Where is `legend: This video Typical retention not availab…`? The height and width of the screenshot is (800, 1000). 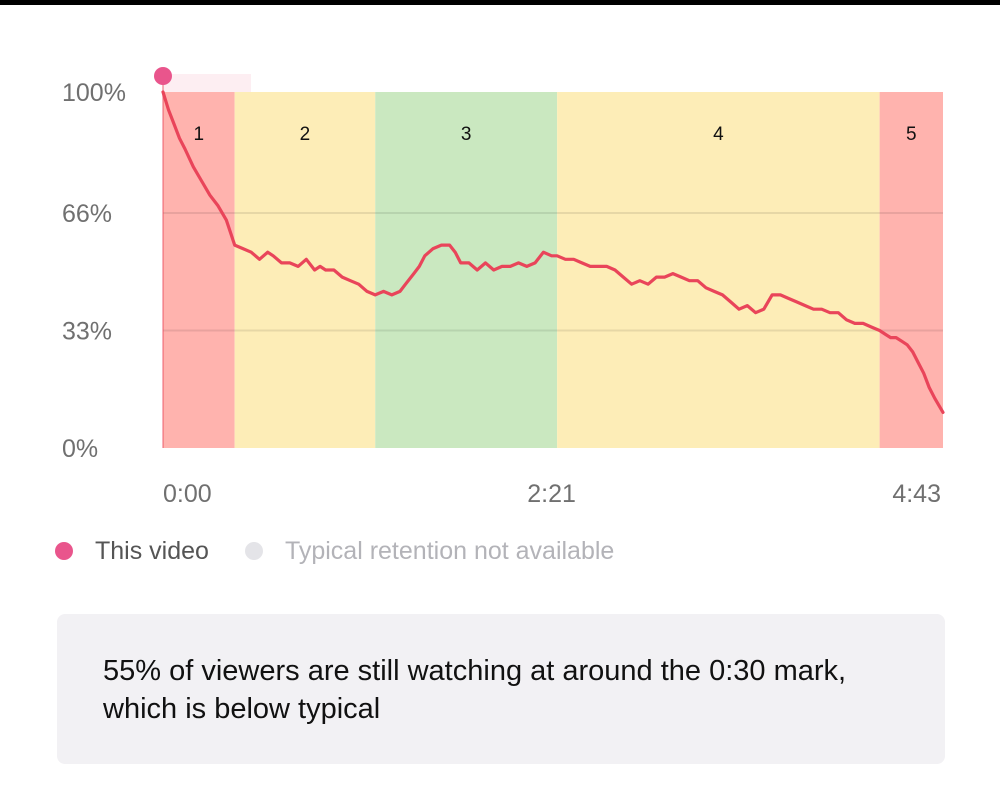 legend: This video Typical retention not availab… is located at coordinates (352, 551).